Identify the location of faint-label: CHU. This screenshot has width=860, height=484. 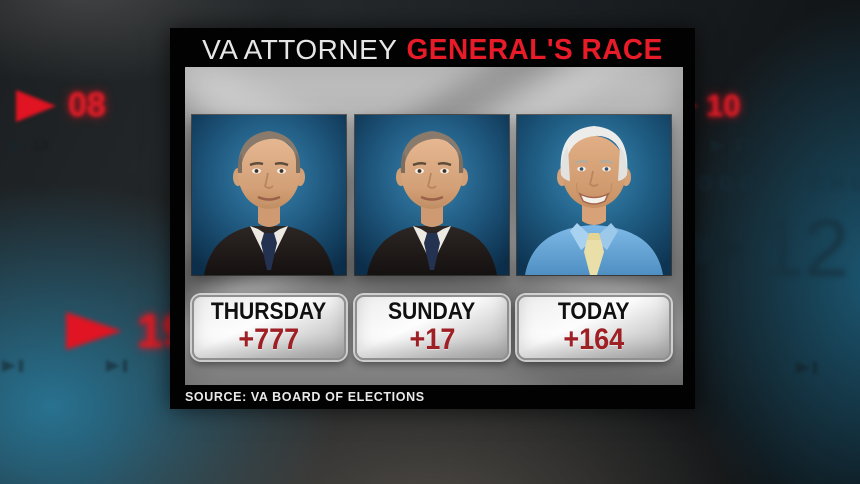
(835, 184).